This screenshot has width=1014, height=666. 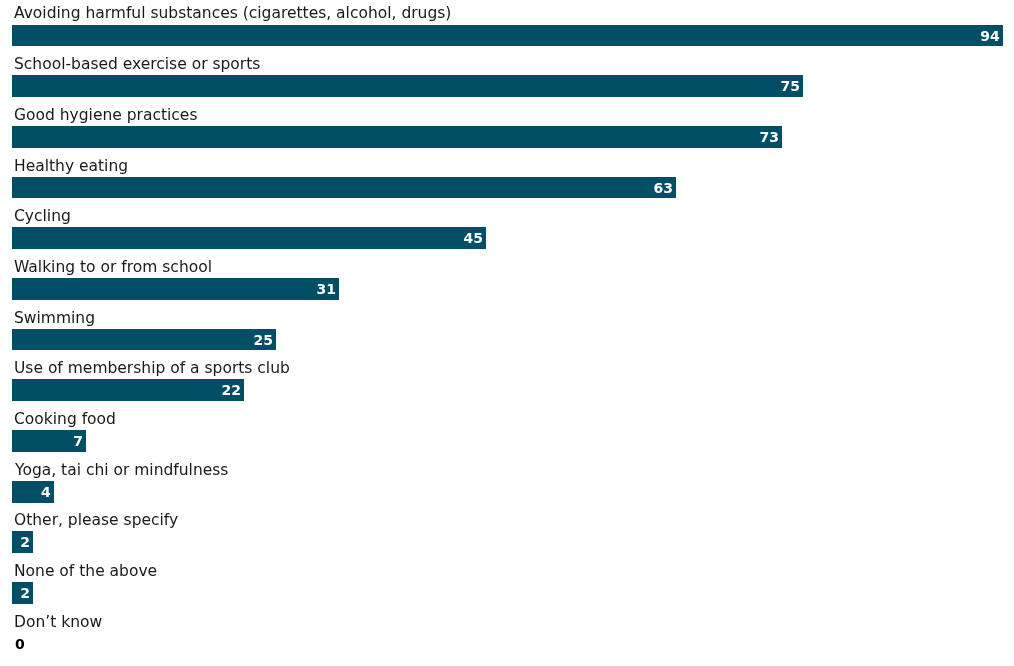 I want to click on y-tick-label: Avoiding harmful substances (cigarettes, alcohol, drugs), so click(x=233, y=13).